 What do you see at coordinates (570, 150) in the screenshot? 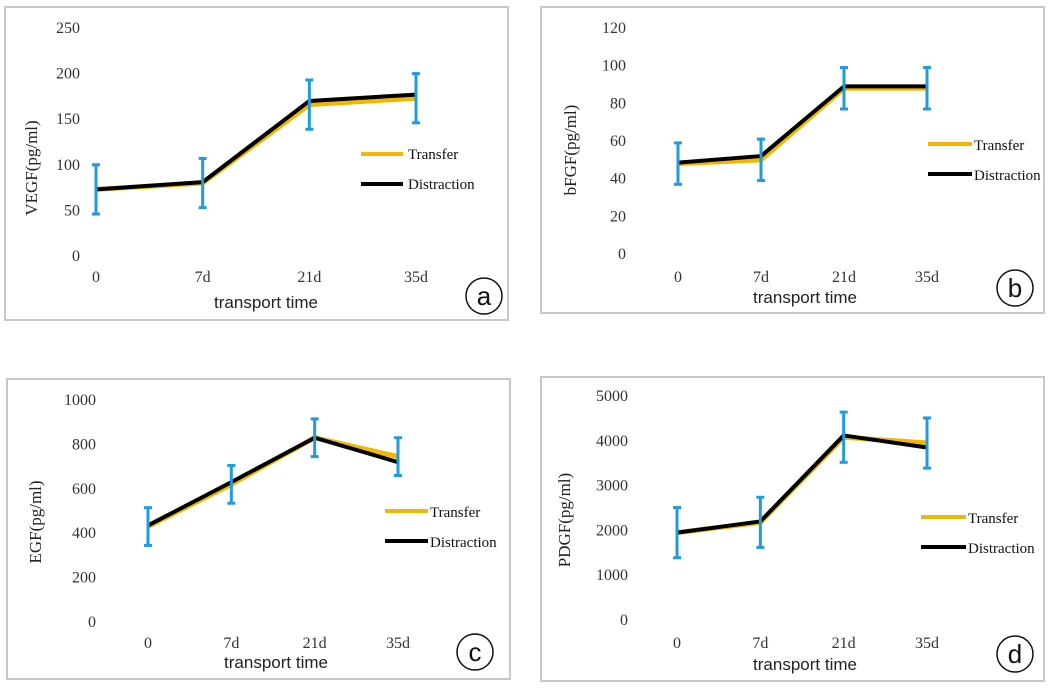
I see `y-axis-title: bFGF(pg/ml)` at bounding box center [570, 150].